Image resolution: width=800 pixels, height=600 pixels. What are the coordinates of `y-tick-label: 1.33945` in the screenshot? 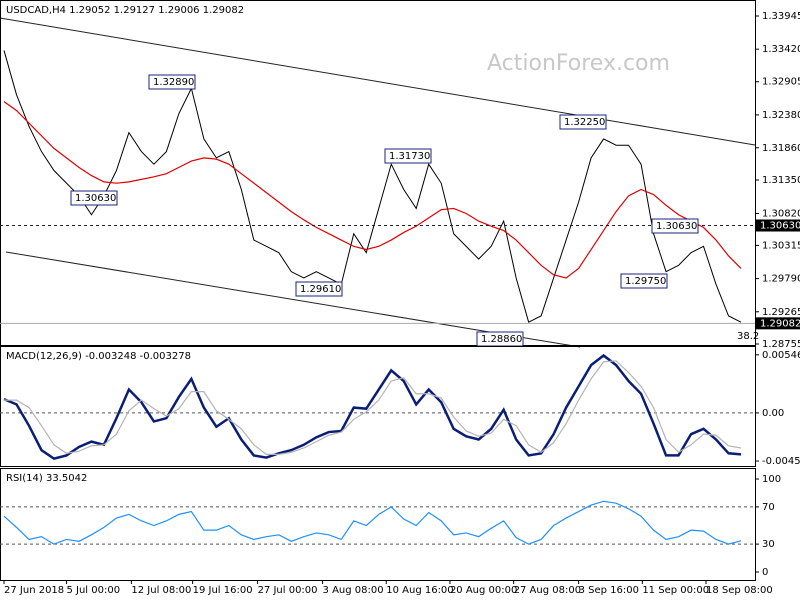 It's located at (781, 16).